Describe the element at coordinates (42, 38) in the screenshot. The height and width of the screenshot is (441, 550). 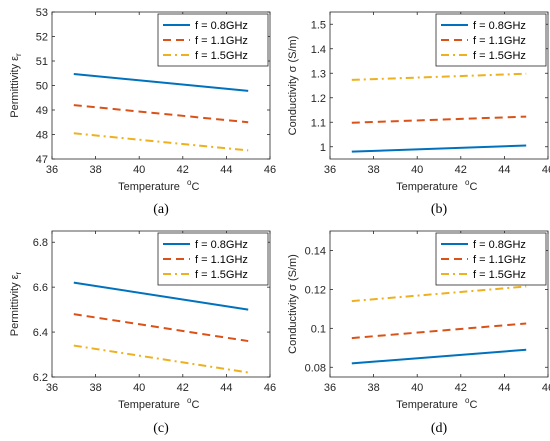
I see `y-tick-label: 52` at that location.